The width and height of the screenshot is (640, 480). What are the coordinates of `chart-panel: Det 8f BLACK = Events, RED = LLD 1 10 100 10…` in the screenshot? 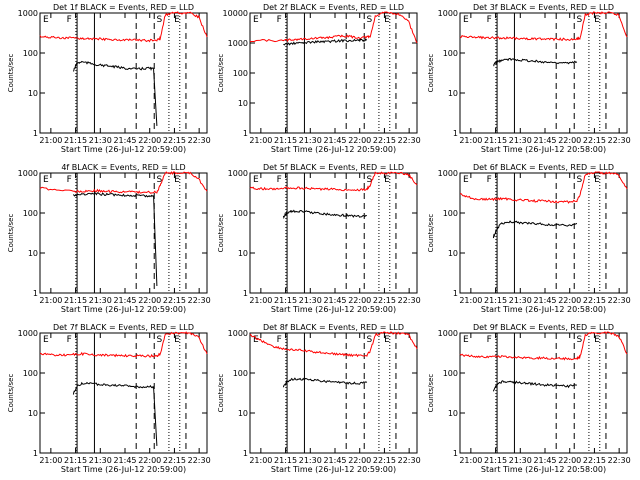 It's located at (319, 398).